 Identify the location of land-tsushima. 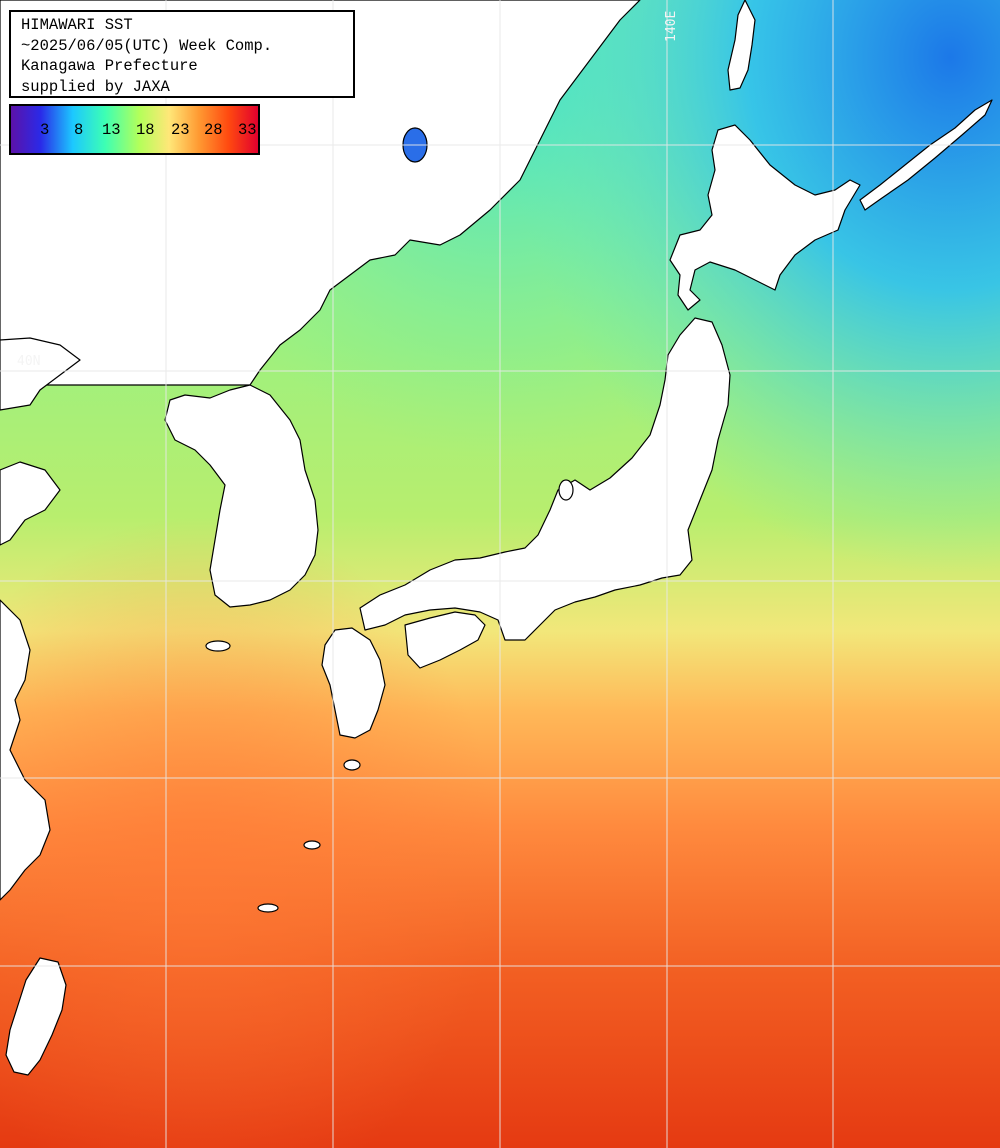
(218, 646).